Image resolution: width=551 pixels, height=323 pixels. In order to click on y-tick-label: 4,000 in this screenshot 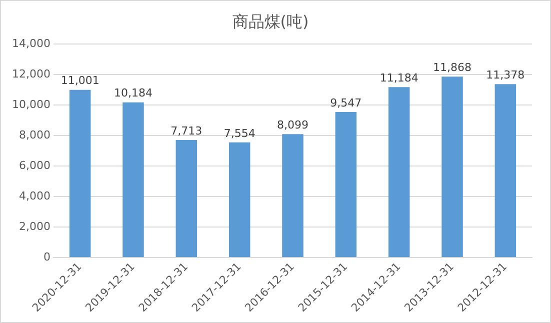, I will do `click(34, 195)`.